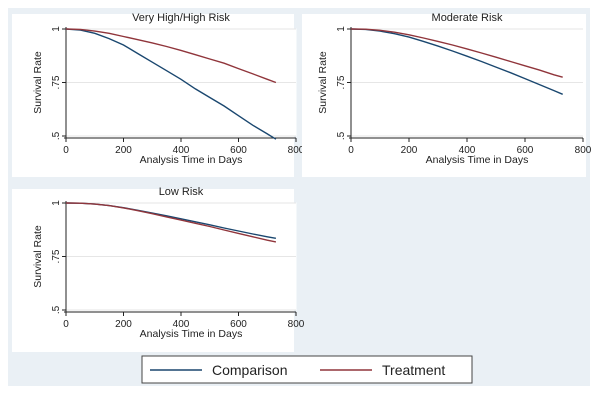 This screenshot has width=597, height=399. What do you see at coordinates (307, 369) in the screenshot?
I see `legend: Comparison Treatment` at bounding box center [307, 369].